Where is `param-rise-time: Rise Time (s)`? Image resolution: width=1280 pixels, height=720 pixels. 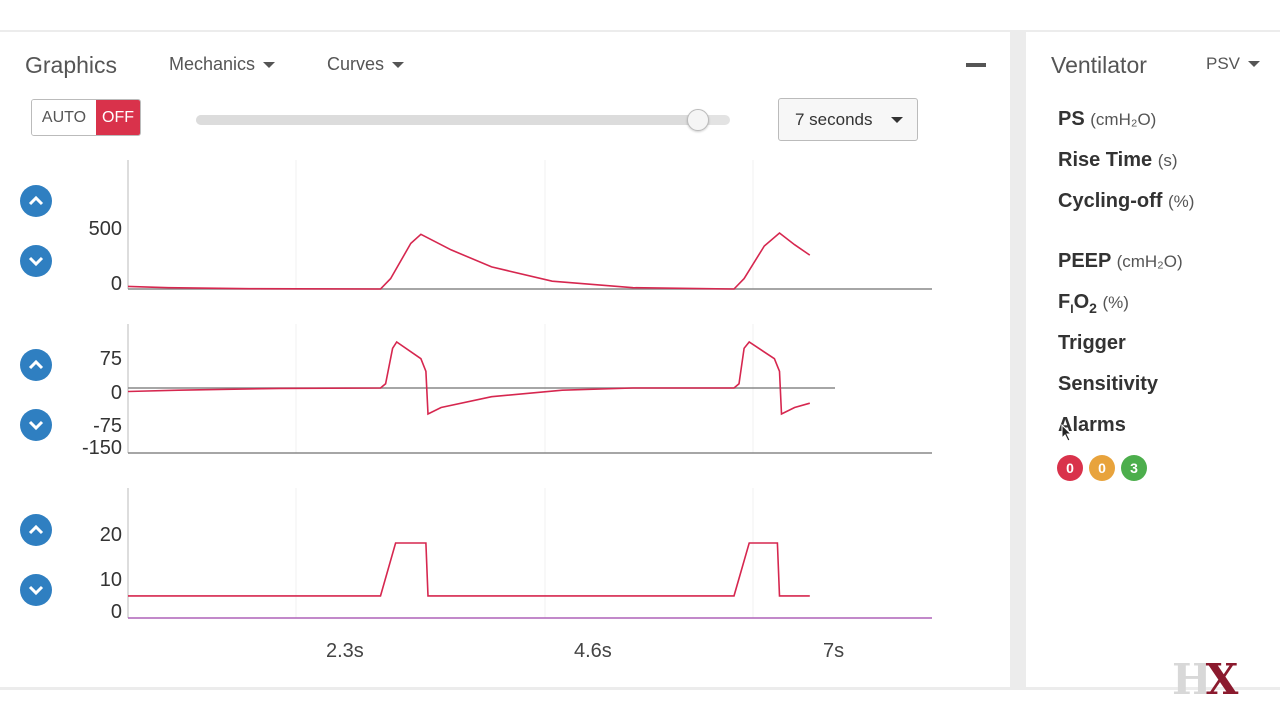 param-rise-time: Rise Time (s) is located at coordinates (1118, 160).